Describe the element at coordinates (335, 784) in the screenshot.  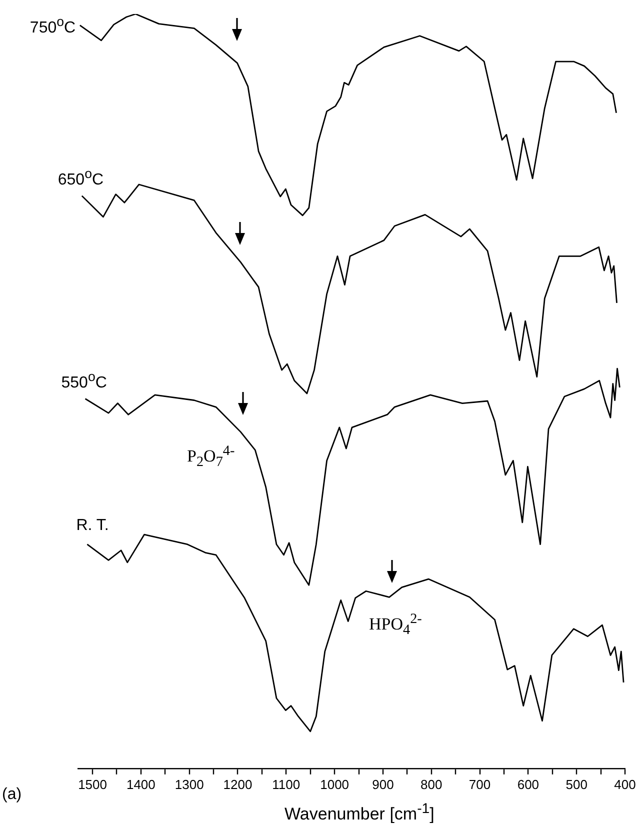
I see `x-tick-label: 1000` at that location.